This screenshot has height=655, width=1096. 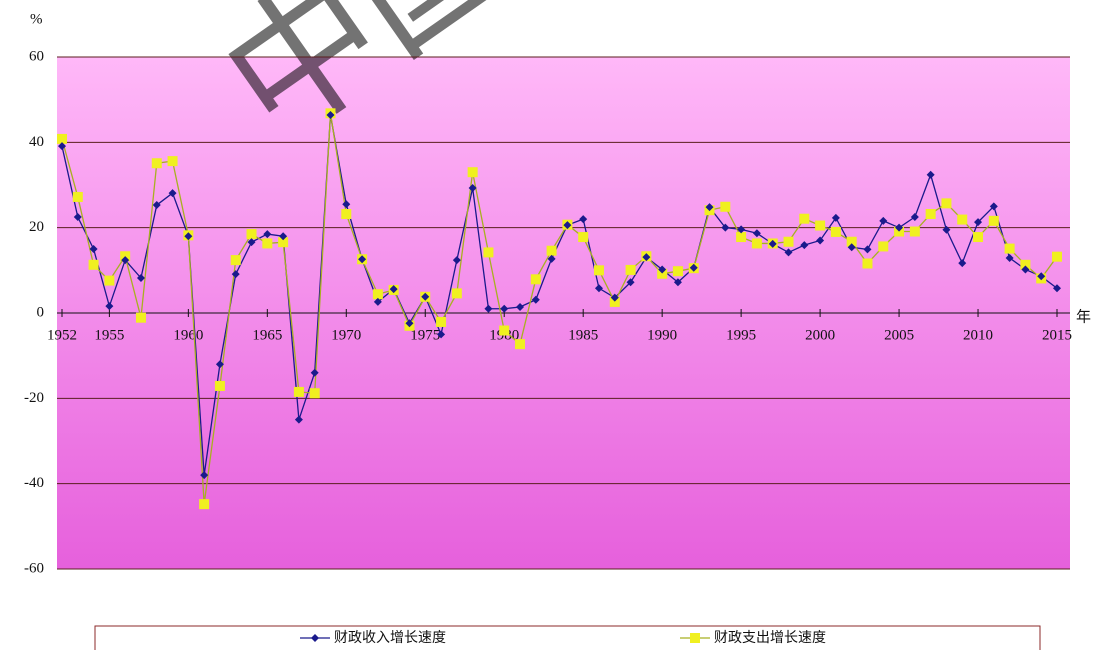 I want to click on x-tick-label: 2015, so click(x=1057, y=335).